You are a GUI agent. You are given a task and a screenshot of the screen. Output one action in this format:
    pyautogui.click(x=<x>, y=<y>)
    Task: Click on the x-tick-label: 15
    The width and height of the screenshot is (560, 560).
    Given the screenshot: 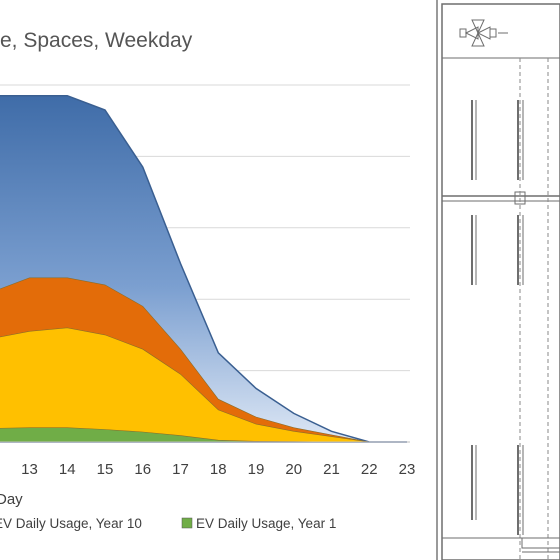 What is the action you would take?
    pyautogui.click(x=105, y=469)
    